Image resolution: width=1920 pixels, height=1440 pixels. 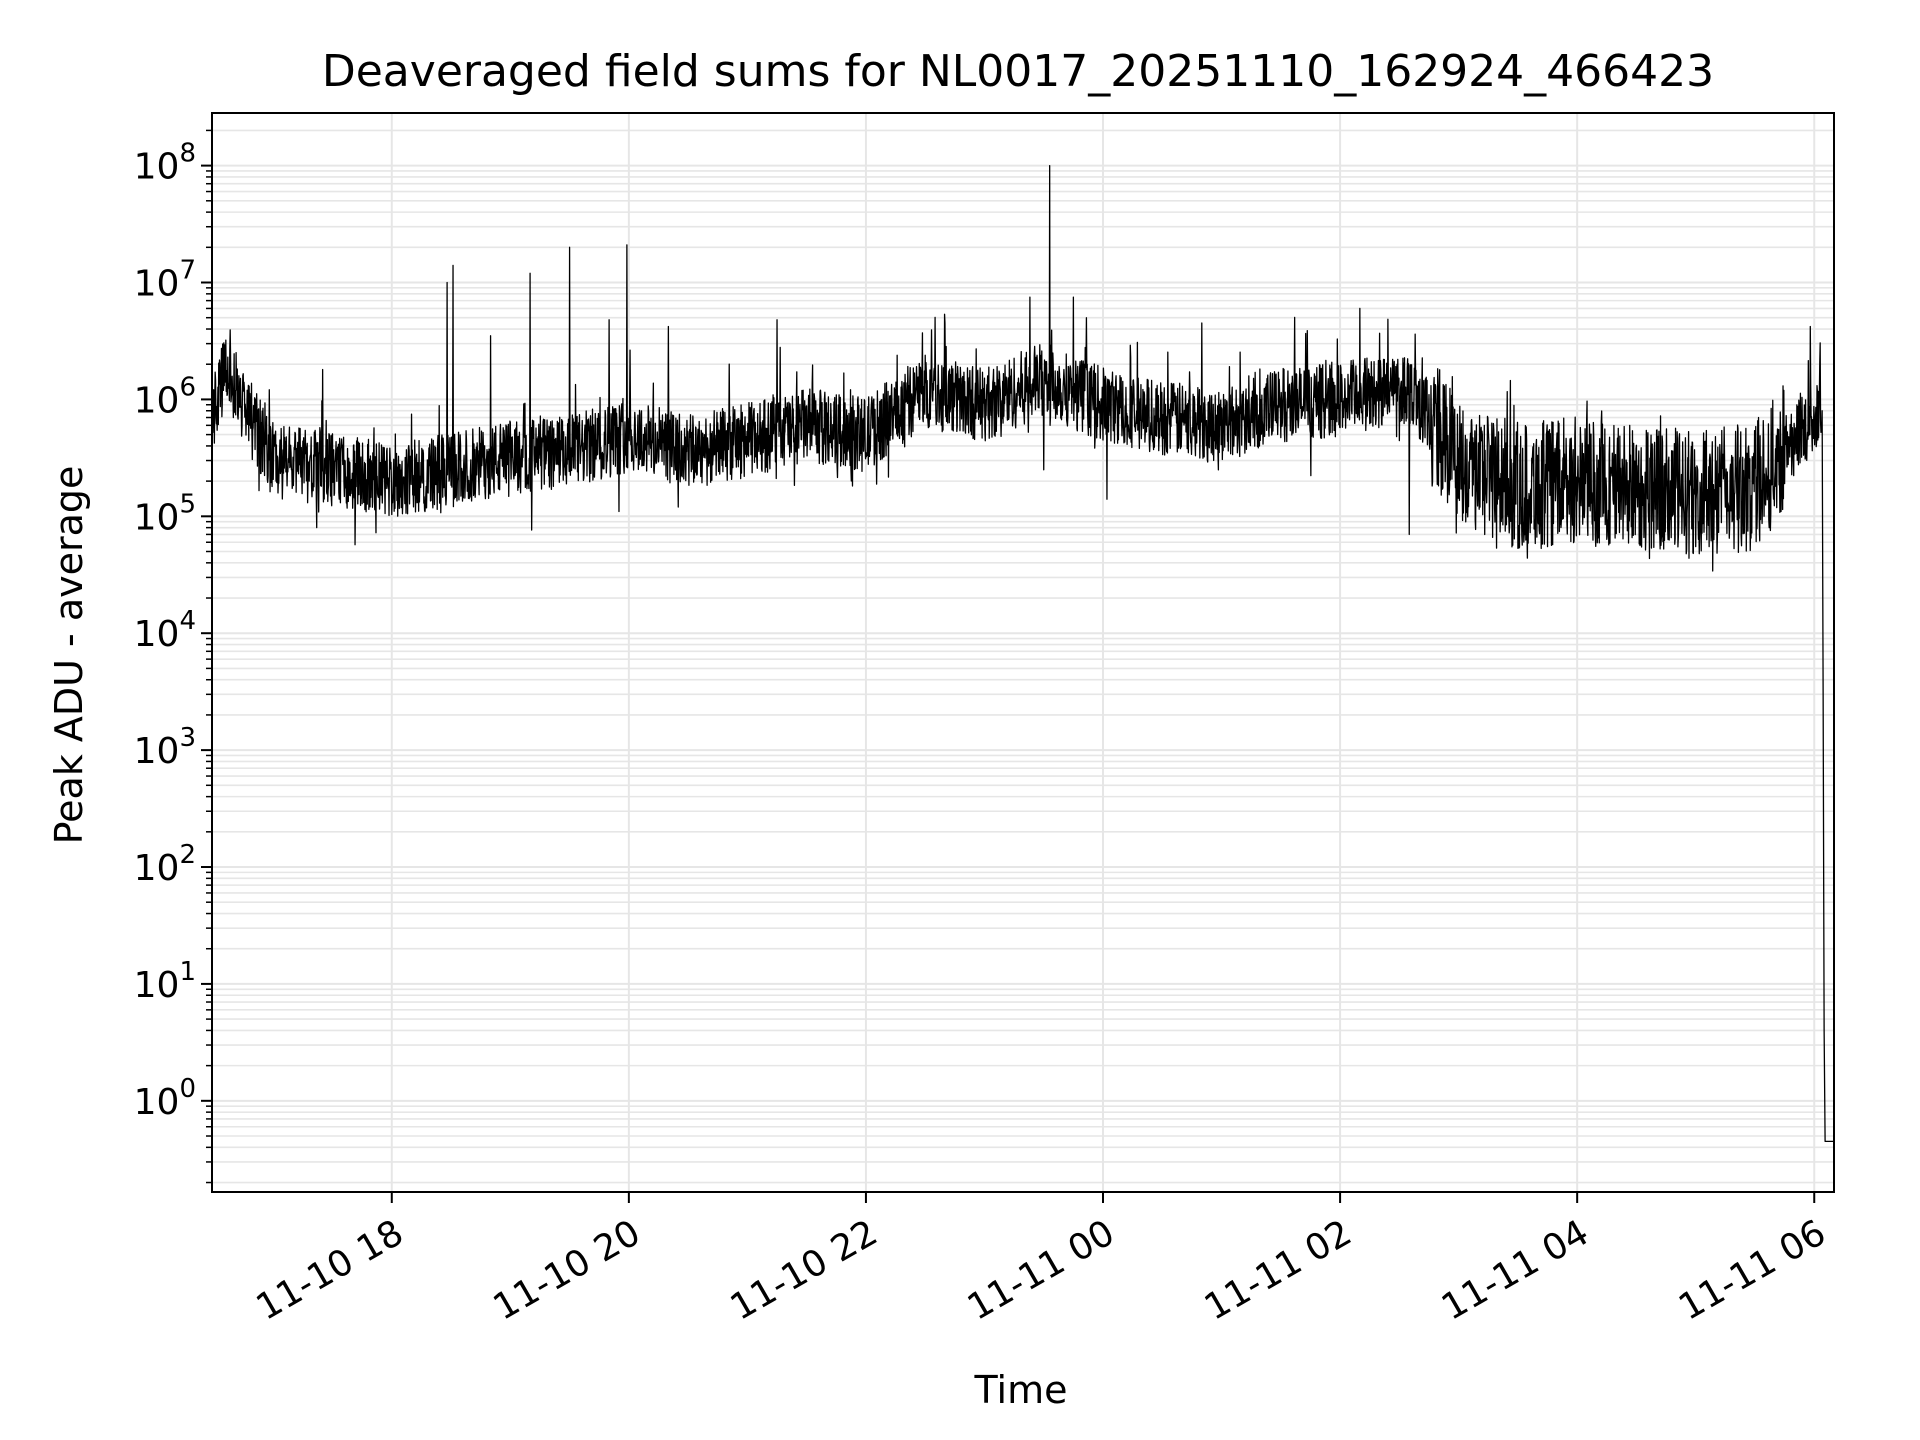 I want to click on y-tick-label-exponent: 6, so click(x=187, y=387).